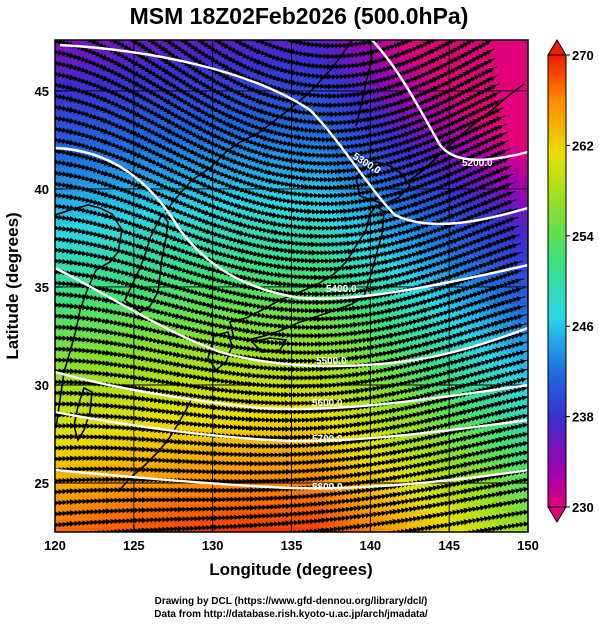 Image resolution: width=599 pixels, height=625 pixels. Describe the element at coordinates (42, 385) in the screenshot. I see `y-tick-label: 30` at that location.